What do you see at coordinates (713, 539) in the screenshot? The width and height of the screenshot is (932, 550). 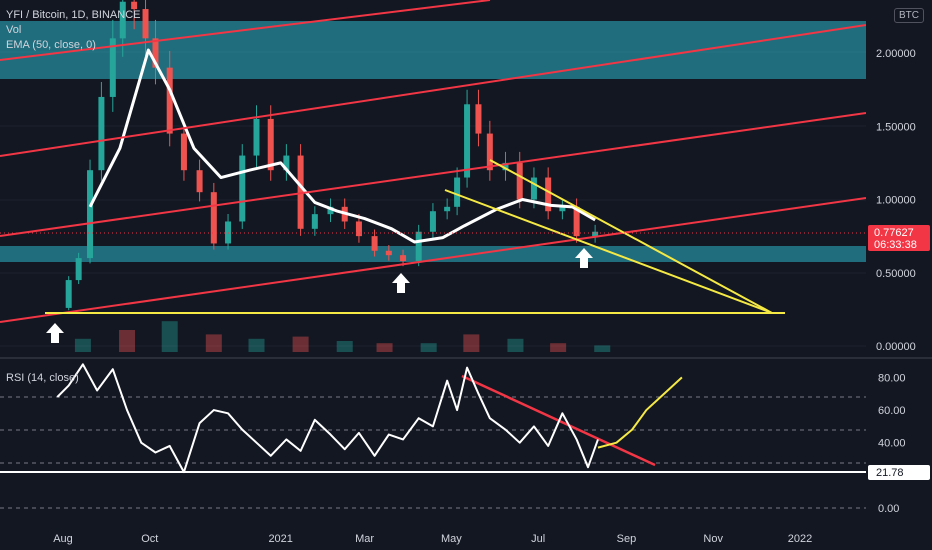 I see `time-tick-label: Nov` at bounding box center [713, 539].